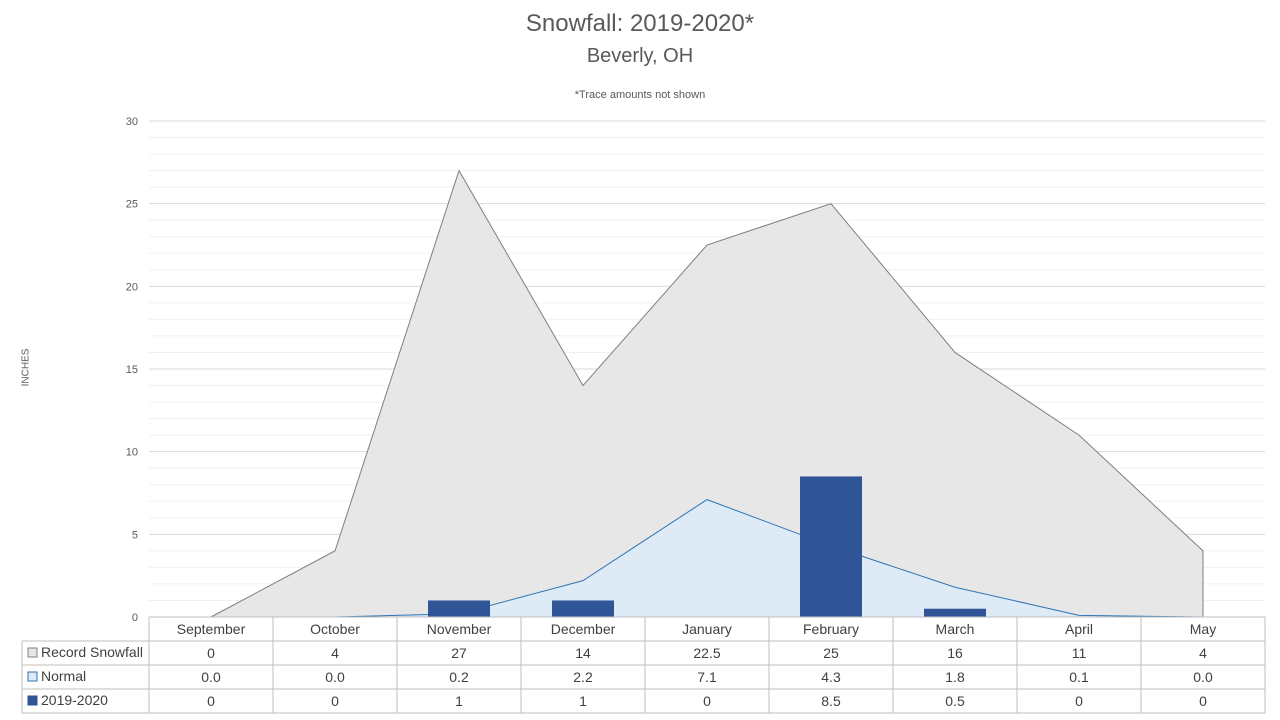 The image size is (1280, 720). What do you see at coordinates (707, 677) in the screenshot?
I see `data-label: 7.1` at bounding box center [707, 677].